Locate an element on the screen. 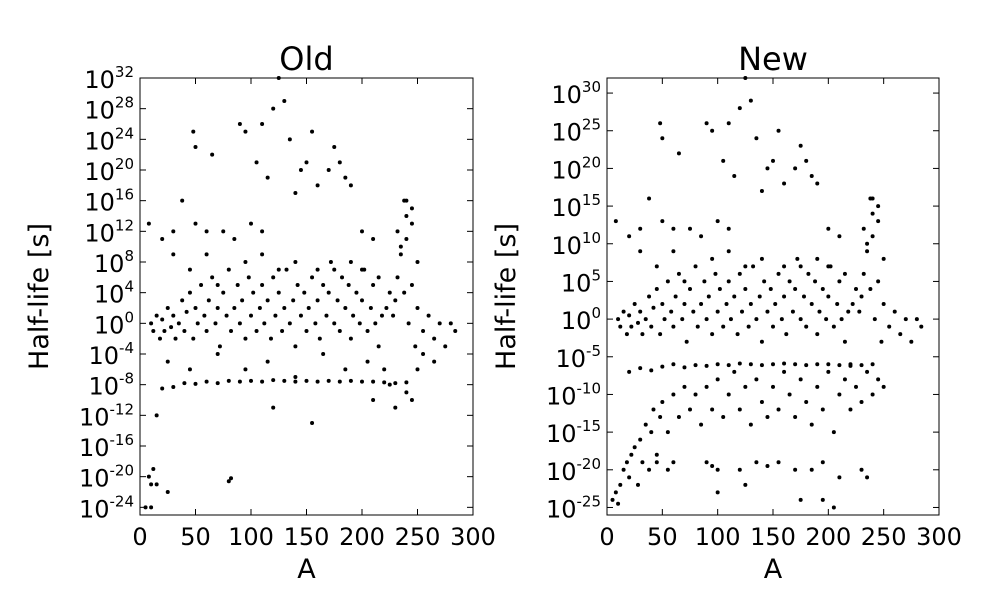 This screenshot has width=1000, height=600. y-tick-label: 10¹² is located at coordinates (109, 231).